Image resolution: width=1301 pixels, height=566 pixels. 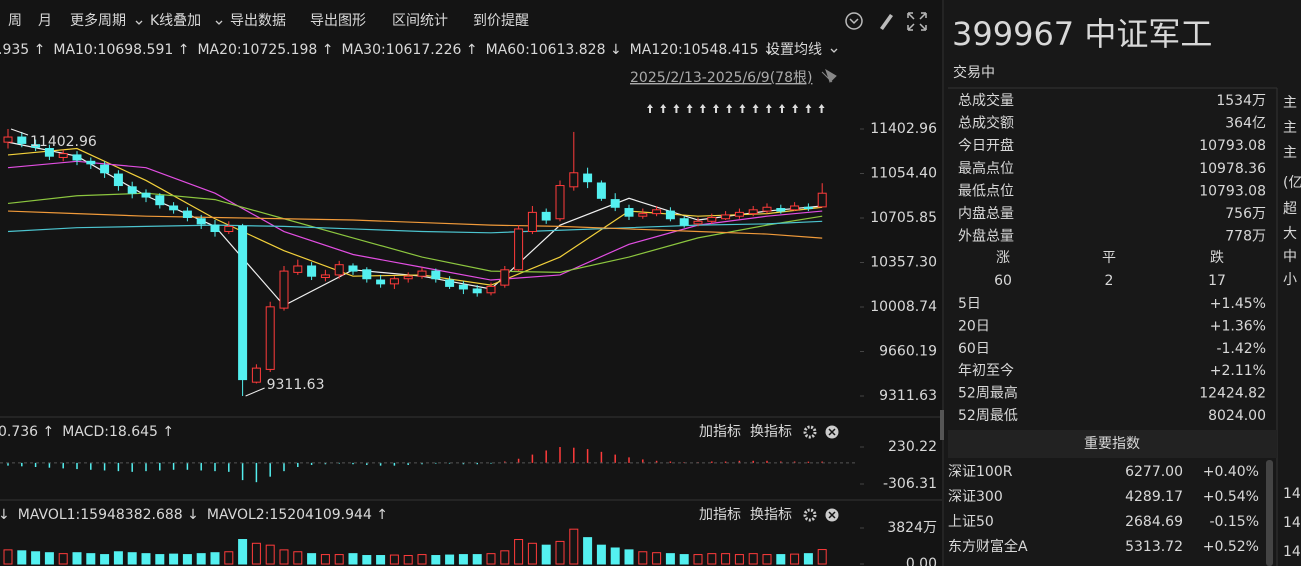 What do you see at coordinates (1154, 472) in the screenshot?
I see `index-price: 6277.00` at bounding box center [1154, 472].